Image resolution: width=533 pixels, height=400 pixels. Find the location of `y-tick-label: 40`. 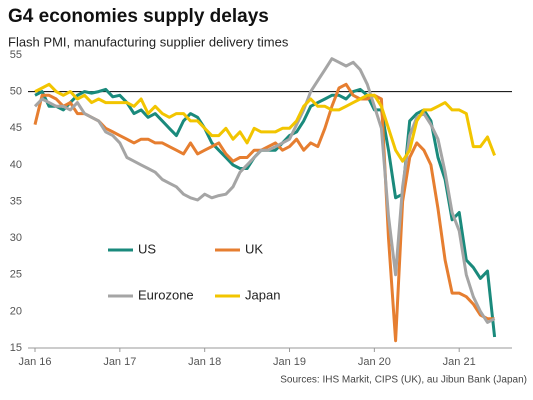

y-tick-label: 40 is located at coordinates (16, 165).